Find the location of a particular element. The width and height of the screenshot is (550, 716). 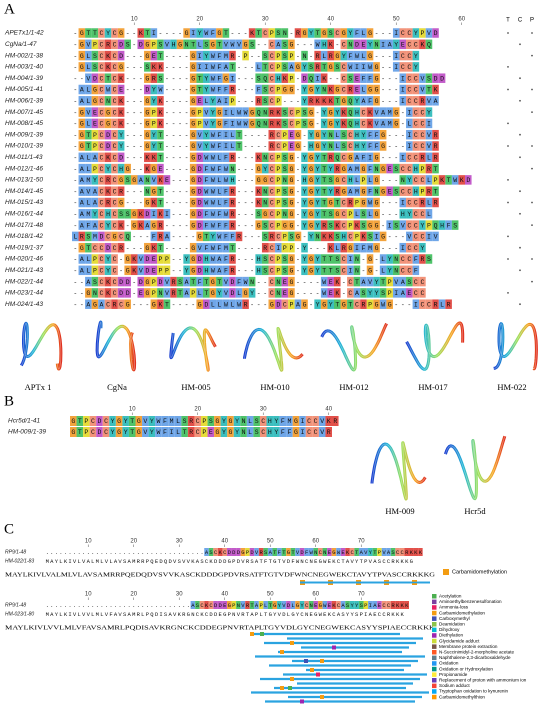

panel-label: B is located at coordinates (9, 401).